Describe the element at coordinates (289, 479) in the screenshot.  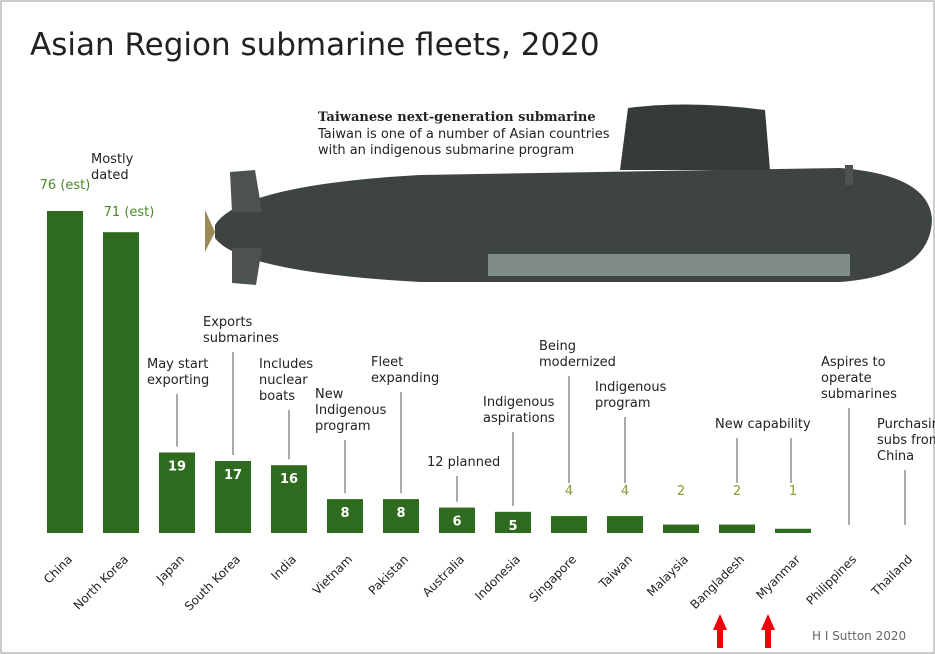
I see `value-label: 16` at that location.